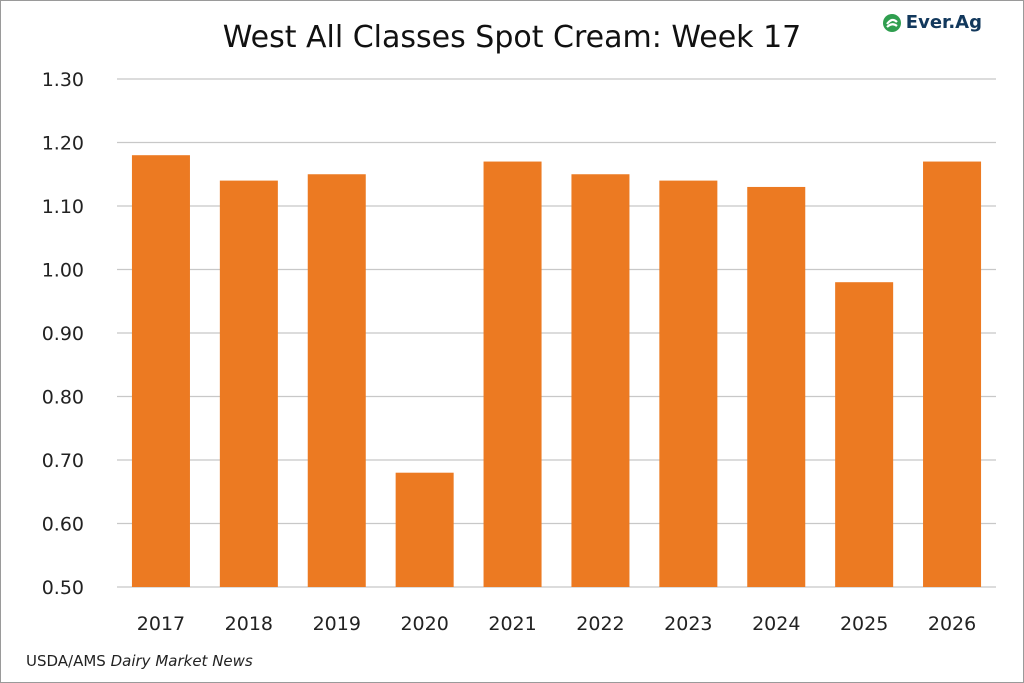  I want to click on source-text: USDA/AMS, so click(68, 661).